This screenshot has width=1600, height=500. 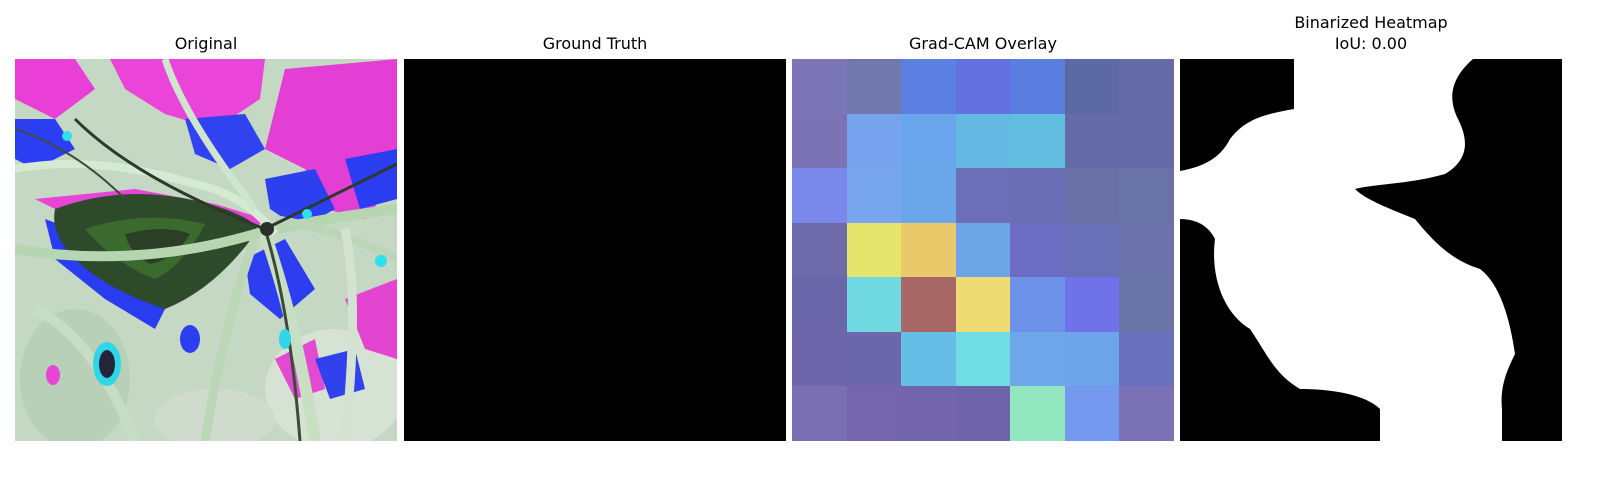 What do you see at coordinates (1371, 43) in the screenshot?
I see `subtitle-iou: IoU: 0.00` at bounding box center [1371, 43].